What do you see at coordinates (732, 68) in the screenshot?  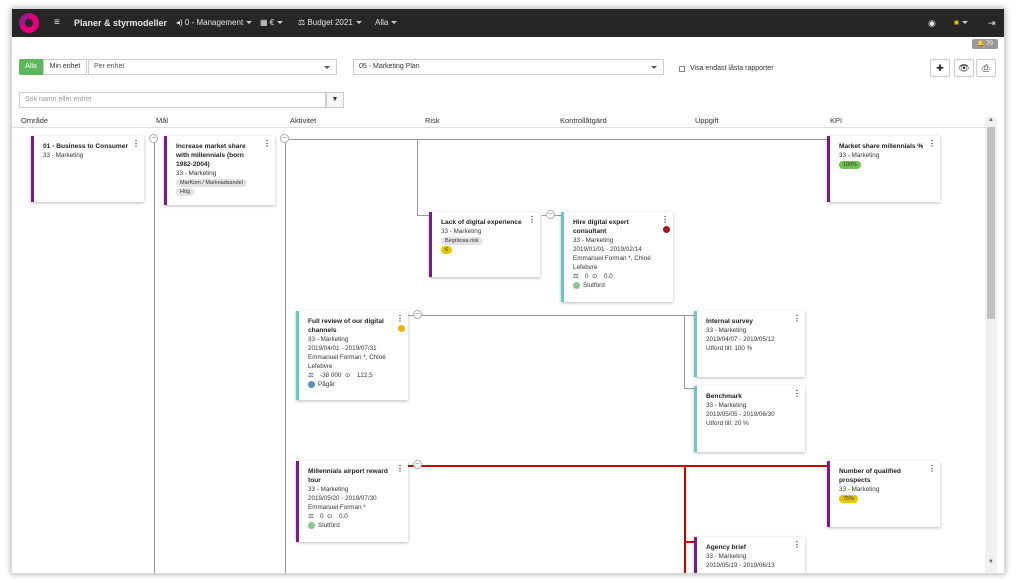 I see `locked-reports-label: Visa endast låsta rapporter` at bounding box center [732, 68].